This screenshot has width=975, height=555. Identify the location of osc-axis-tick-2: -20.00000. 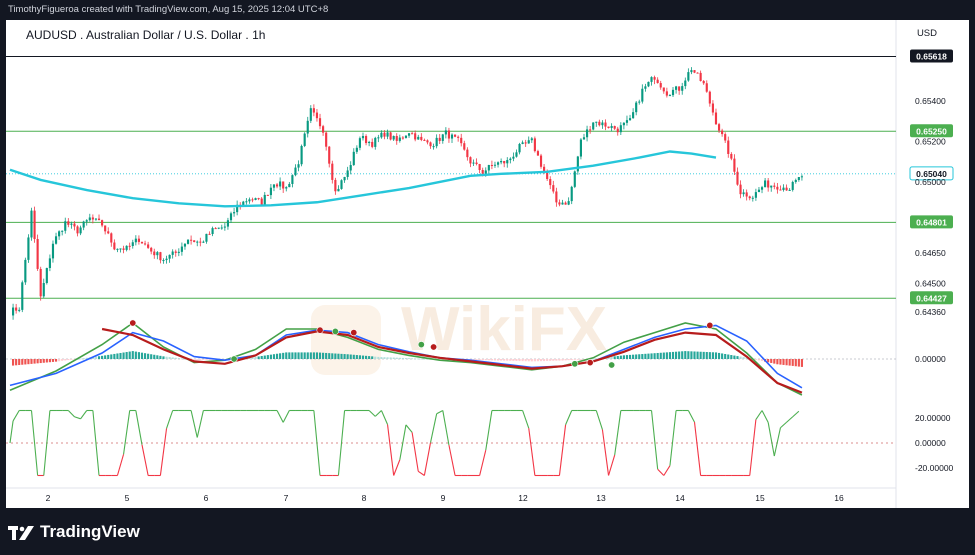
(934, 468).